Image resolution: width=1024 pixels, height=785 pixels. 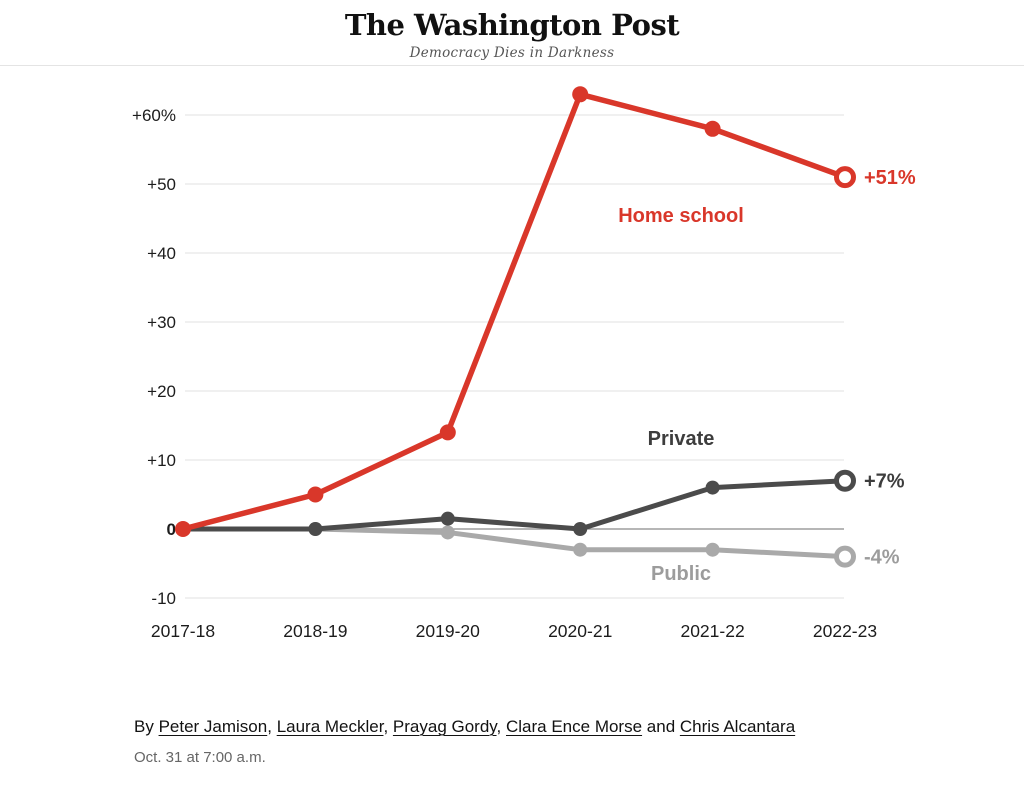 What do you see at coordinates (161, 460) in the screenshot?
I see `y-tick-label-10: +10` at bounding box center [161, 460].